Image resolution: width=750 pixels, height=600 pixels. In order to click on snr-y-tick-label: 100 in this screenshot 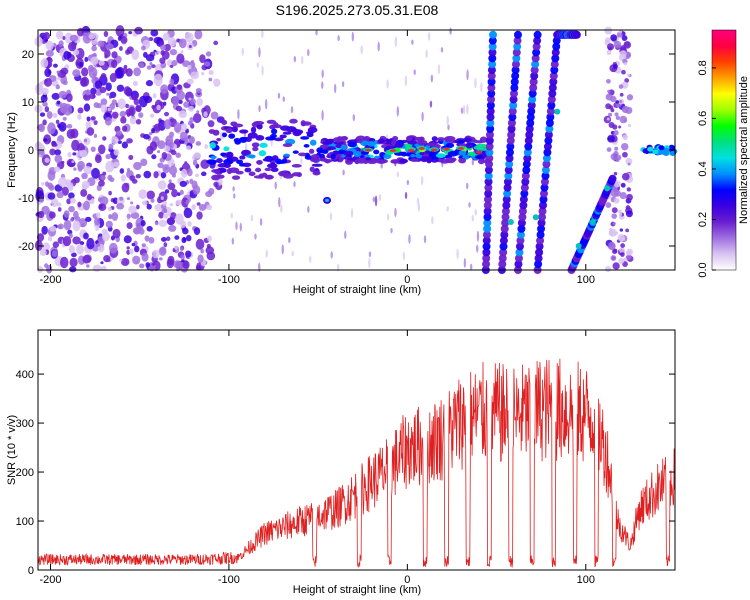, I will do `click(25, 522)`.